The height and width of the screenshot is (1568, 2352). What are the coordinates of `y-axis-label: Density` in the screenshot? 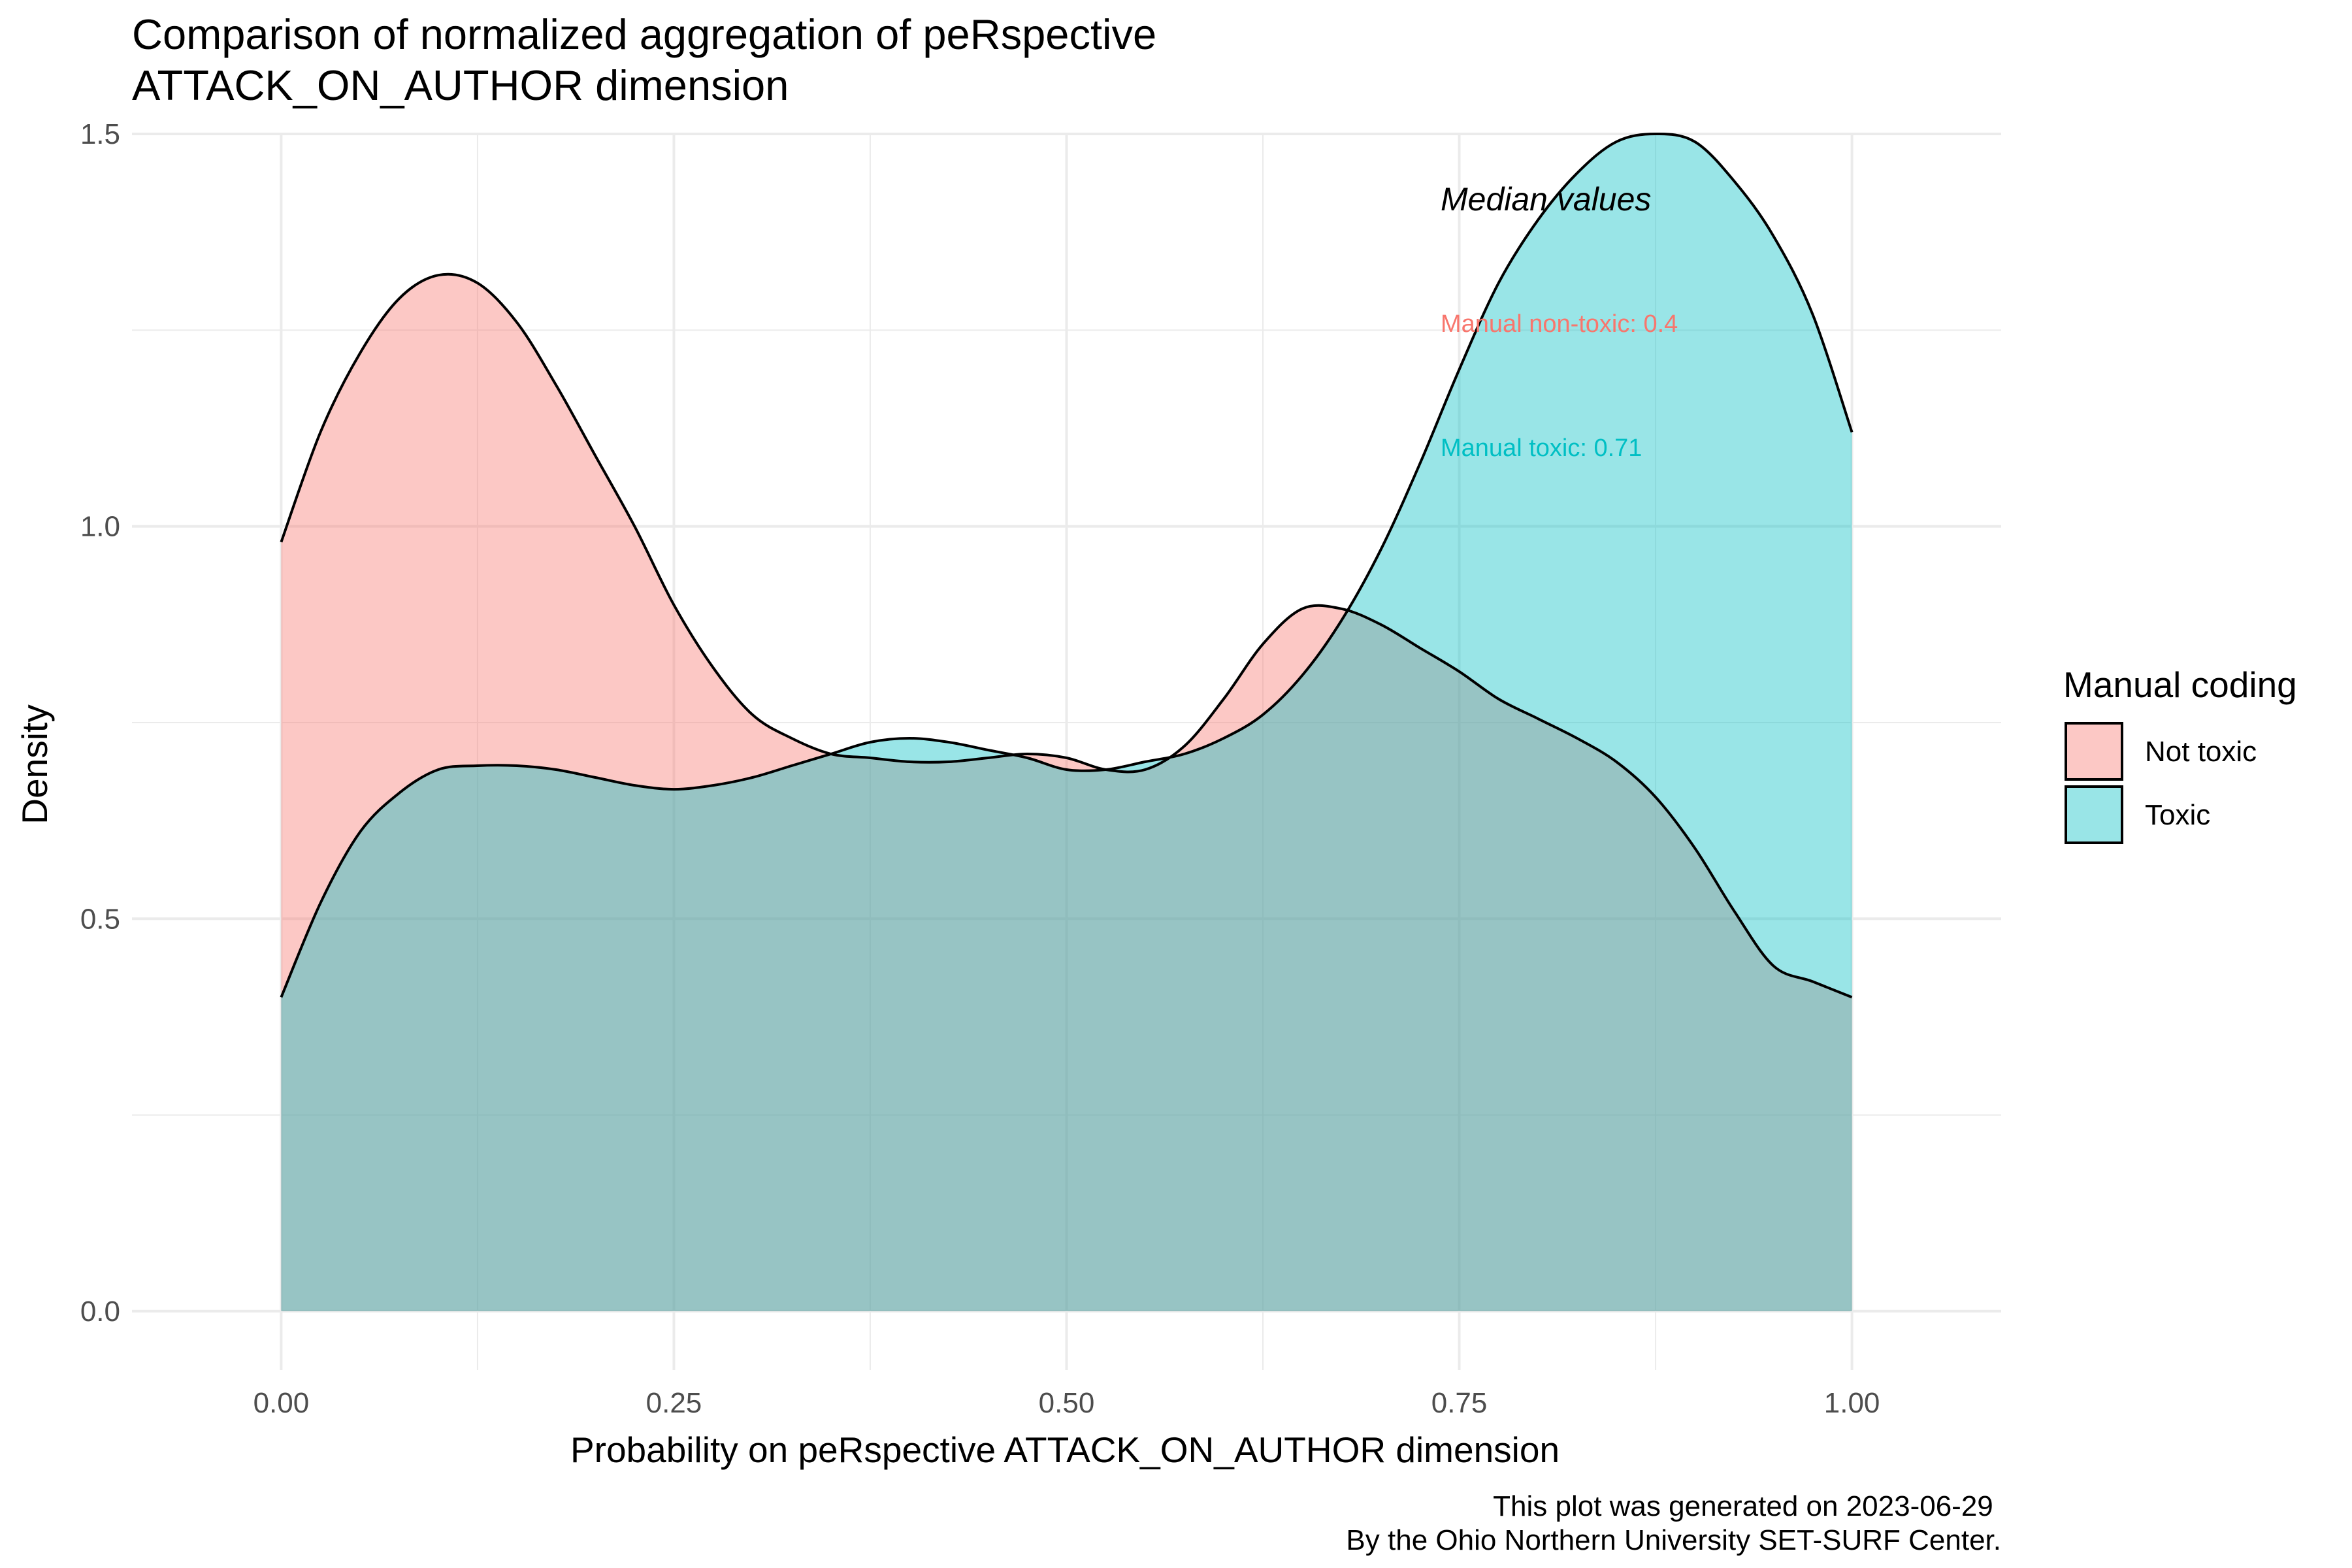 It's located at (34, 764).